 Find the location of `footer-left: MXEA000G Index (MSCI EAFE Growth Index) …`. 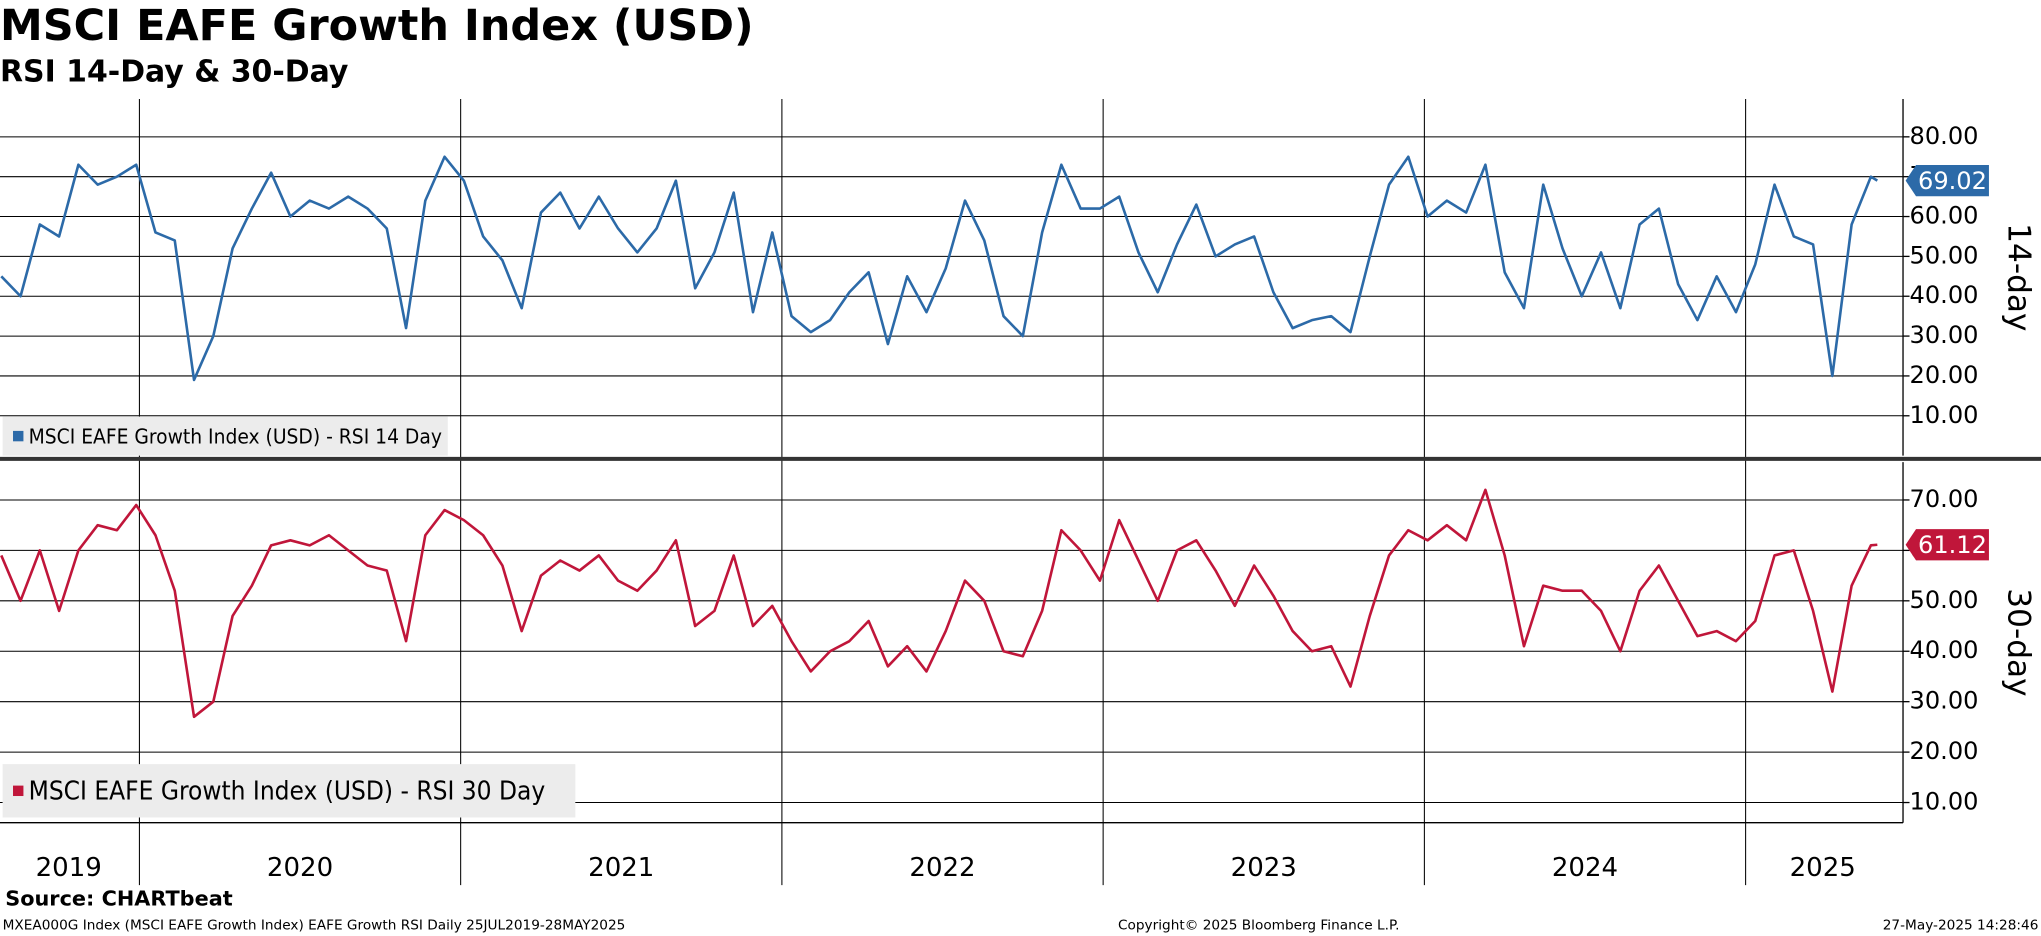

footer-left: MXEA000G Index (MSCI EAFE Growth Index) … is located at coordinates (314, 926).